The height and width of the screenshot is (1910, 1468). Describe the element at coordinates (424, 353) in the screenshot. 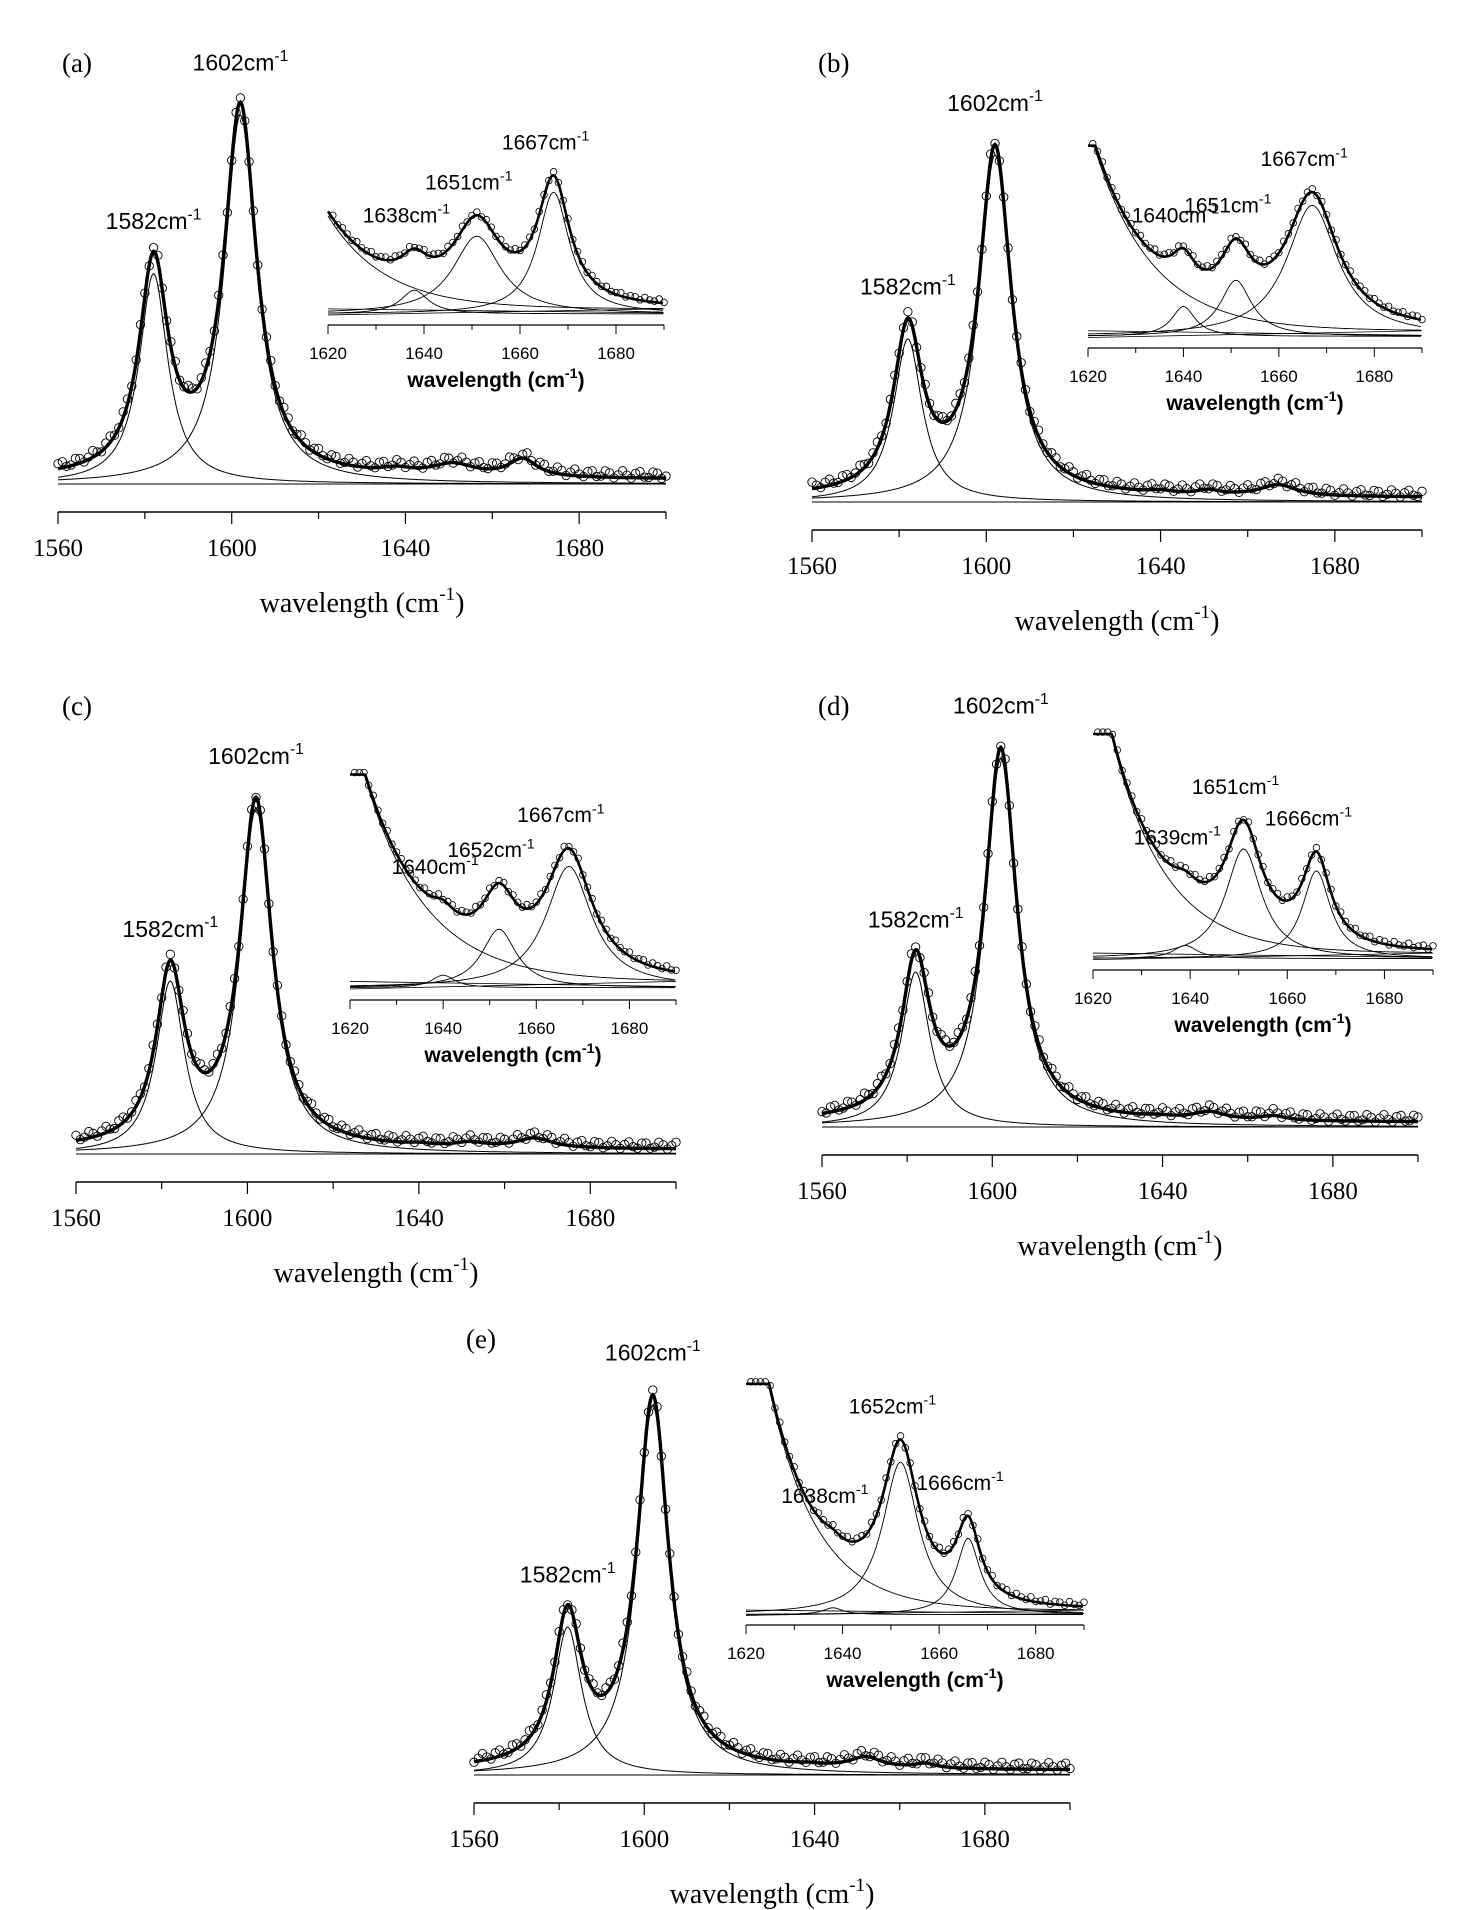

I see `inset-tick-label: 1640` at that location.